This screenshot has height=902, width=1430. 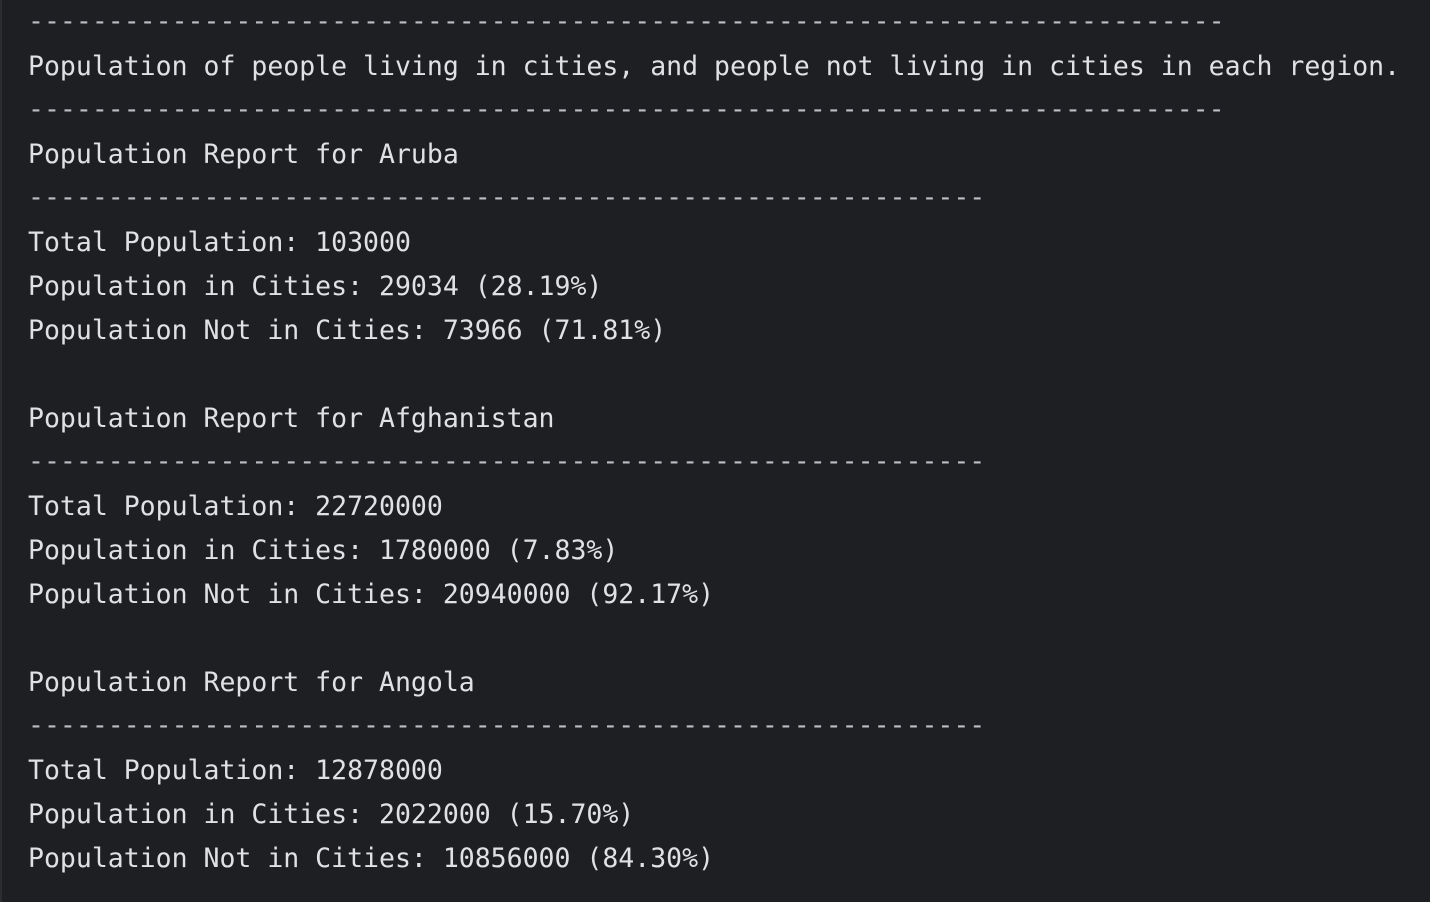 I want to click on total-population-line: Total Population: 103000, so click(x=219, y=242).